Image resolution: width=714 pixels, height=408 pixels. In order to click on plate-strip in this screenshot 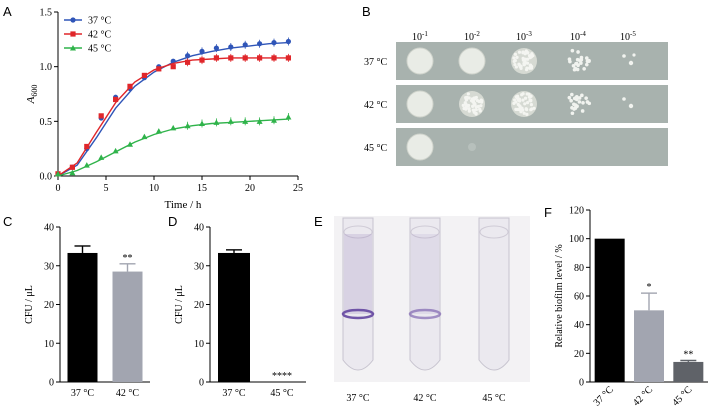, I will do `click(532, 147)`.